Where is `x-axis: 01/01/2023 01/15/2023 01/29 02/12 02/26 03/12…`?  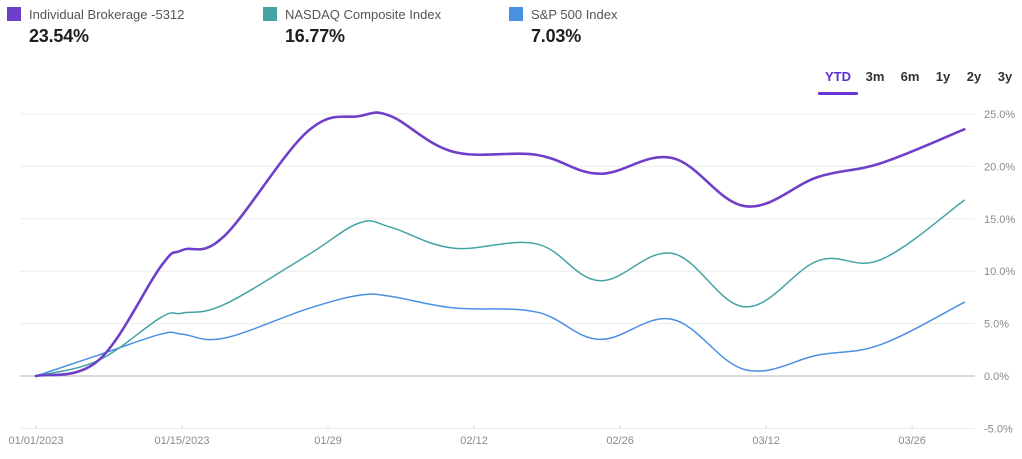
x-axis: 01/01/2023 01/15/2023 01/29 02/12 02/26 03/12… is located at coordinates (467, 436).